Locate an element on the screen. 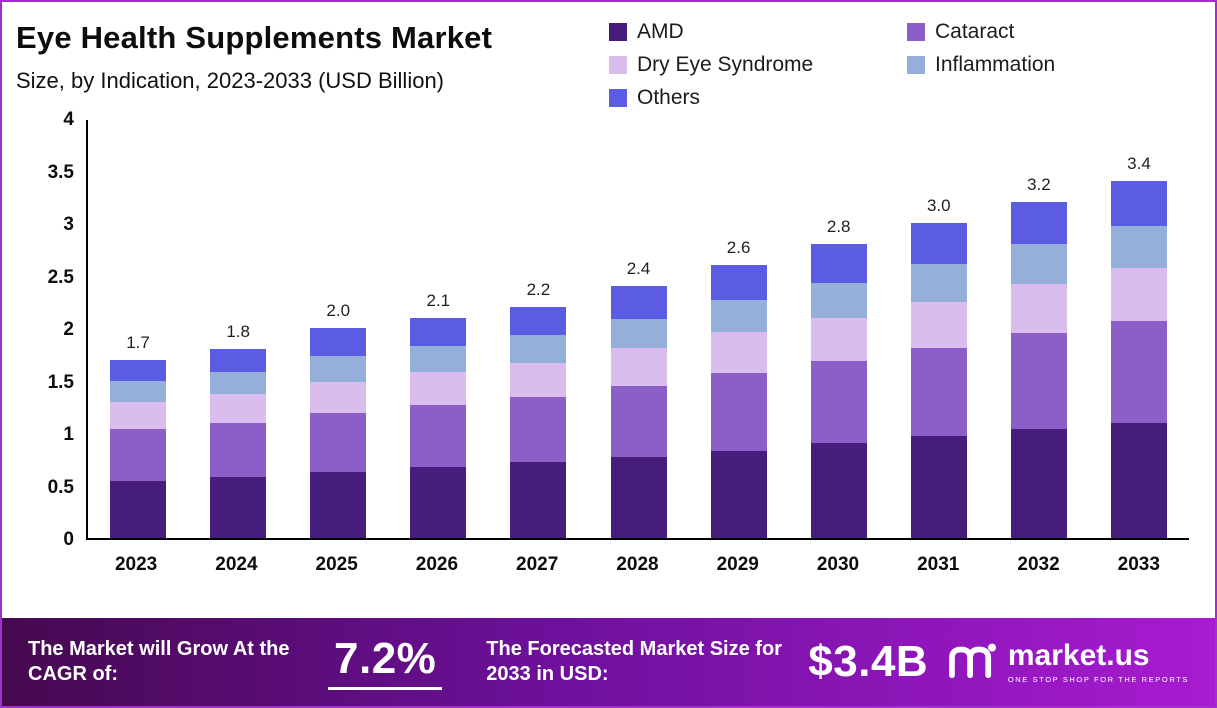 This screenshot has width=1217, height=708. axis-corner is located at coordinates (47, 563).